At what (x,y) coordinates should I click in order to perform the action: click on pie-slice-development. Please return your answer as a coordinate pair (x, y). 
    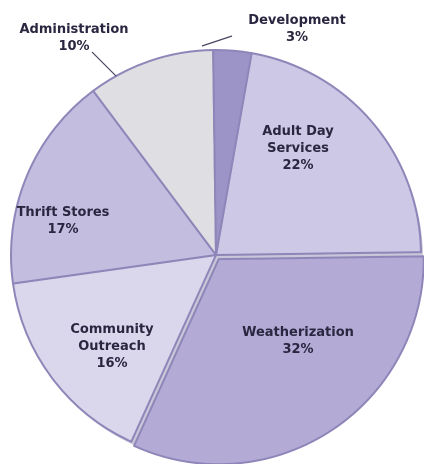
    Looking at the image, I should click on (232, 152).